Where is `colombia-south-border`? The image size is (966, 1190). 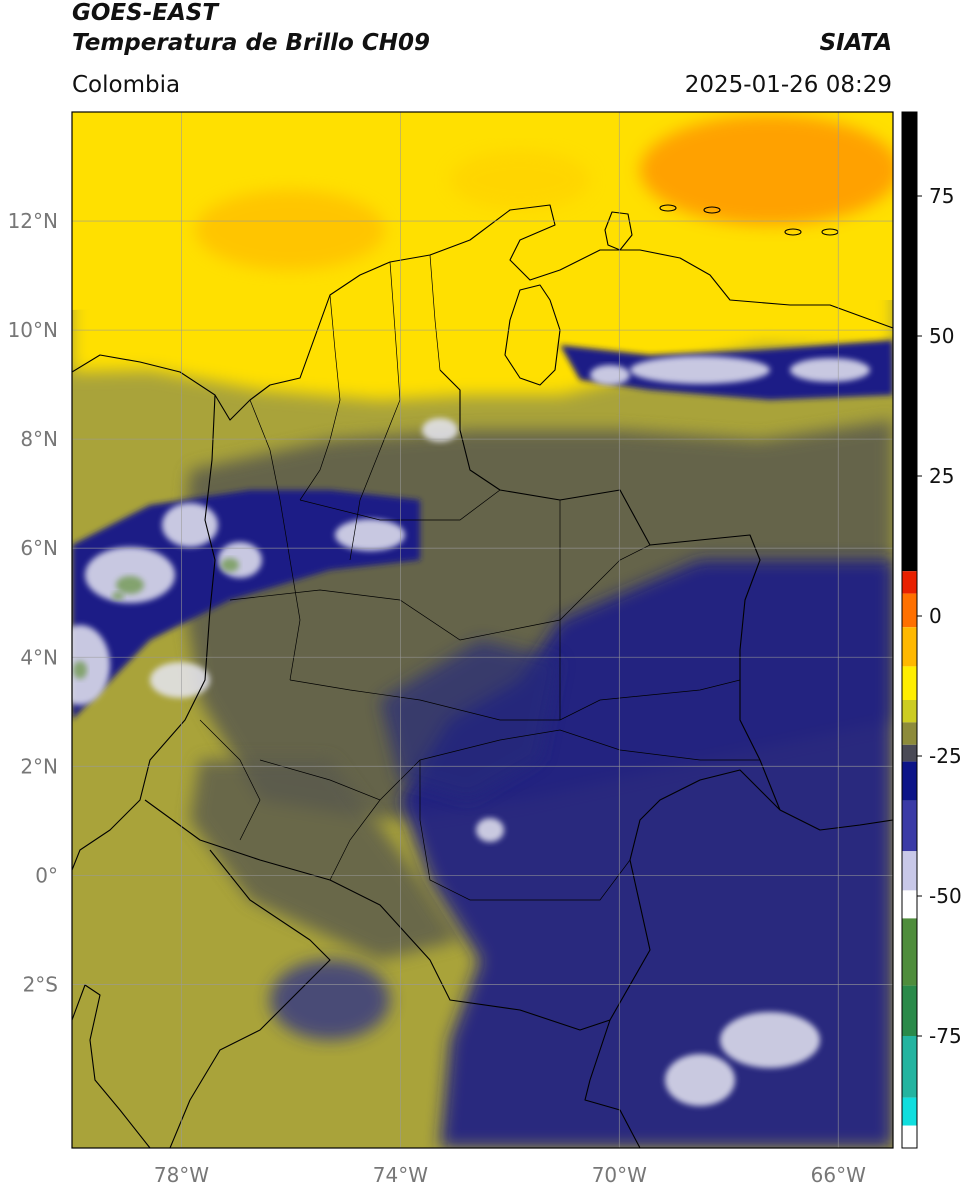 colombia-south-border is located at coordinates (462, 900).